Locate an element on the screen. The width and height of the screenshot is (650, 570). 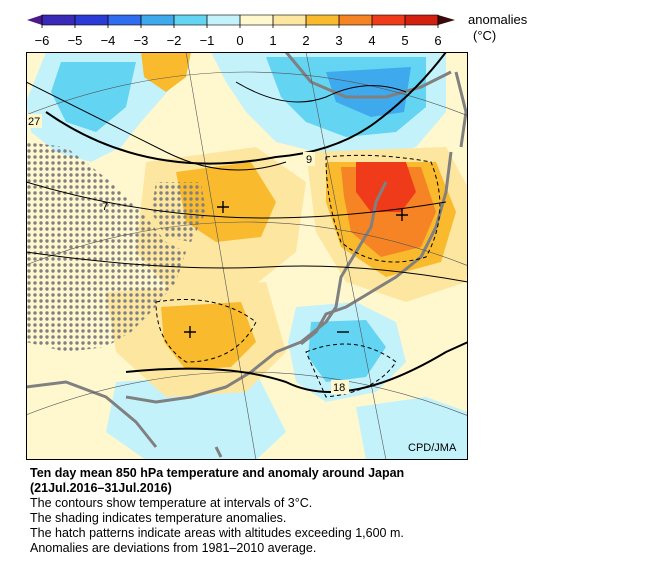
coast-japan is located at coordinates (376, 248).